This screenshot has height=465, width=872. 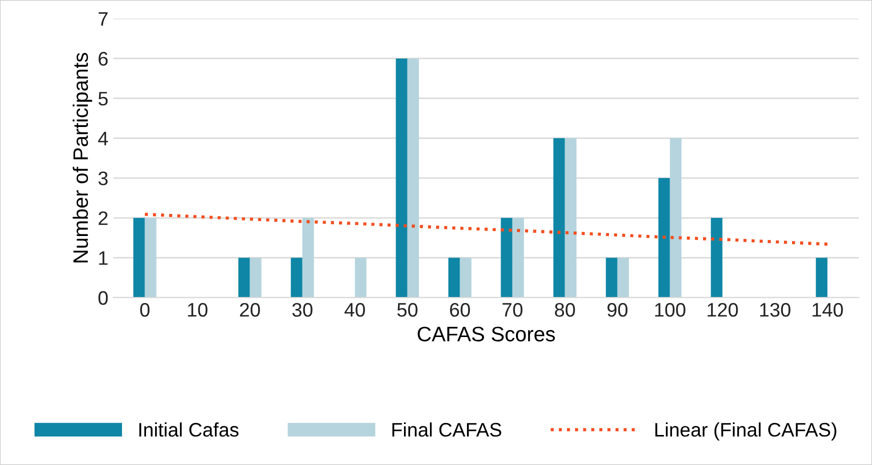 I want to click on x-tick-label: 10, so click(x=198, y=309).